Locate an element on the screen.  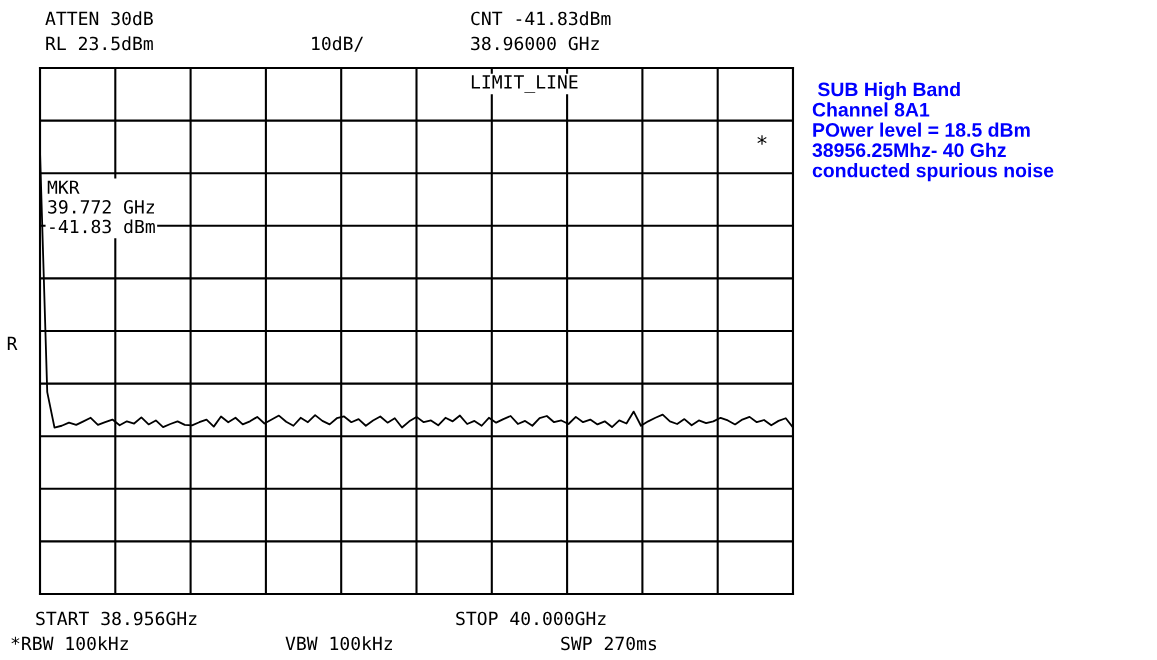
text: LIMIT_LINE is located at coordinates (524, 84).